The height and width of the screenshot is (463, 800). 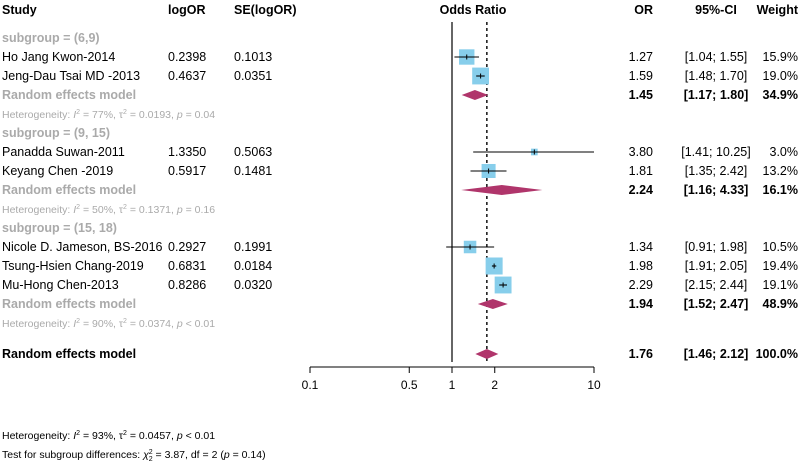 I want to click on logor-value: 0.5917, so click(x=187, y=171).